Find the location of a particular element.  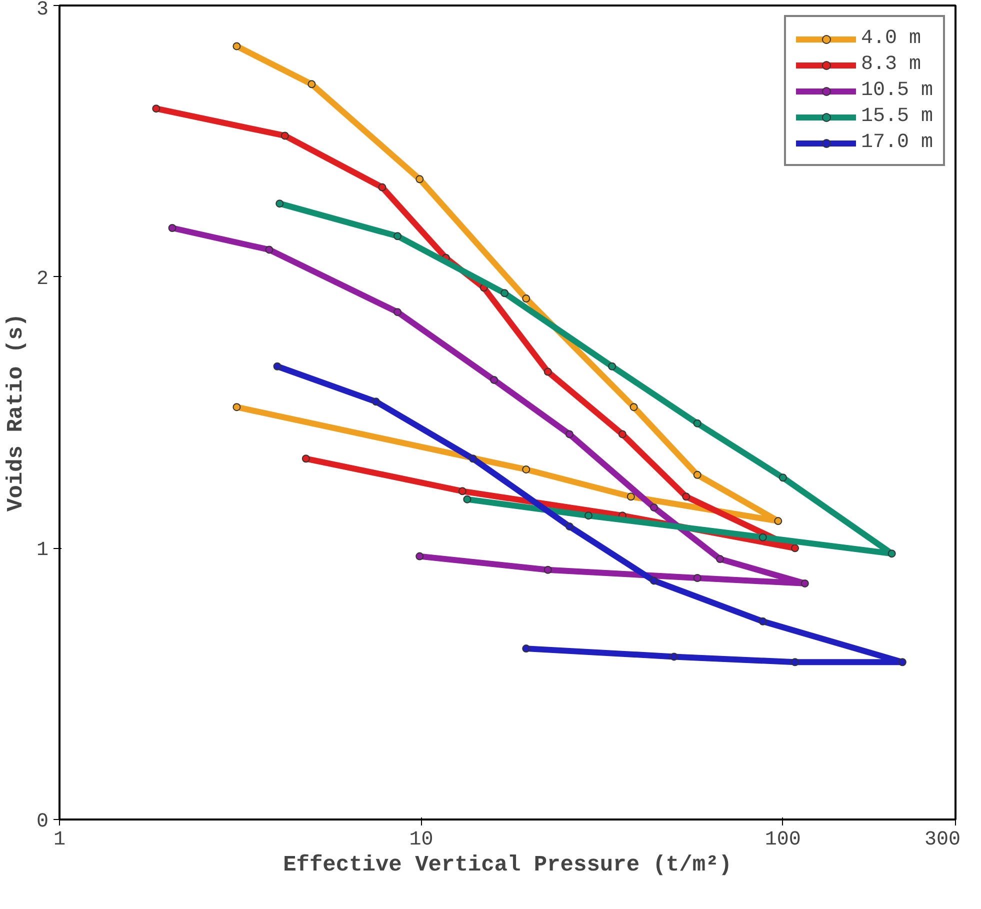

y-tick-label: 1 is located at coordinates (42, 550).